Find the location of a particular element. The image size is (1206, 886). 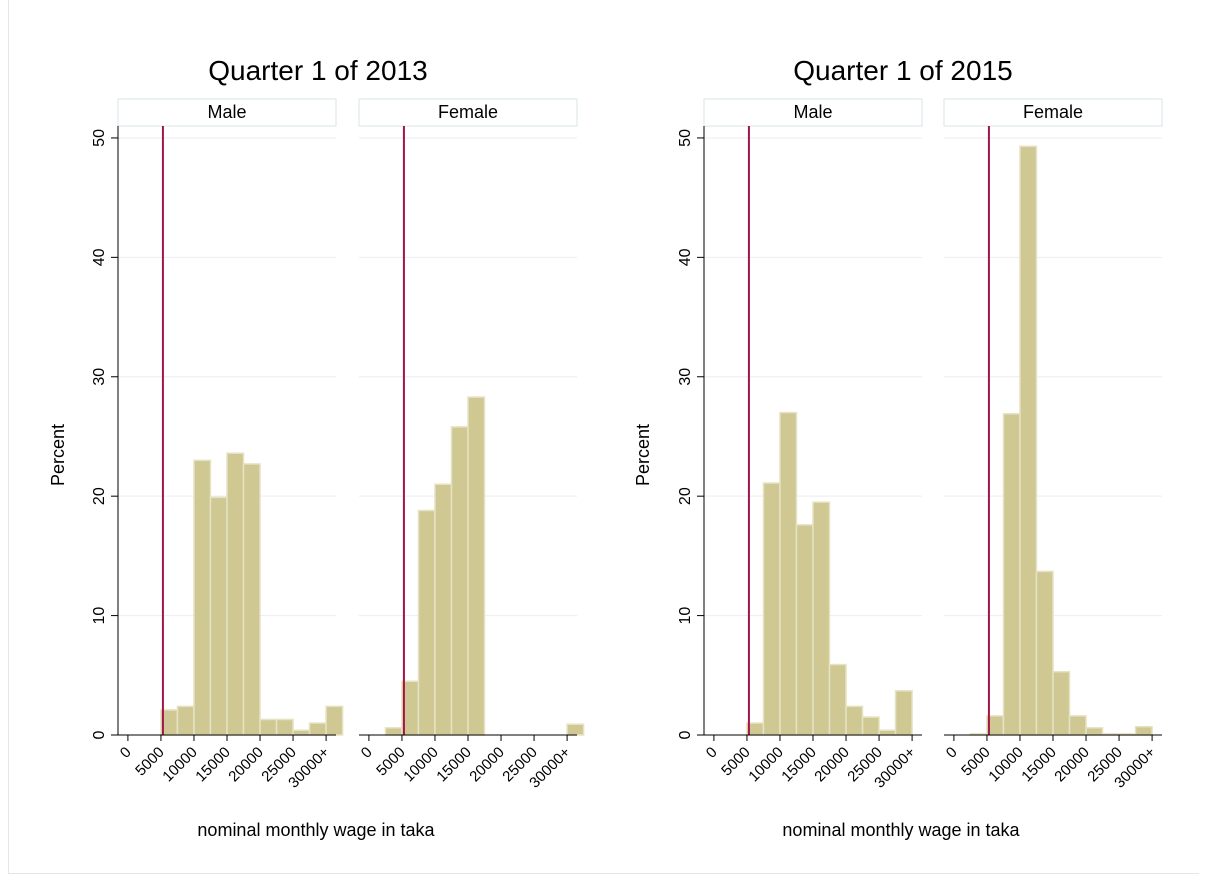

panel-ylabel-2013: Percent is located at coordinates (58, 455).